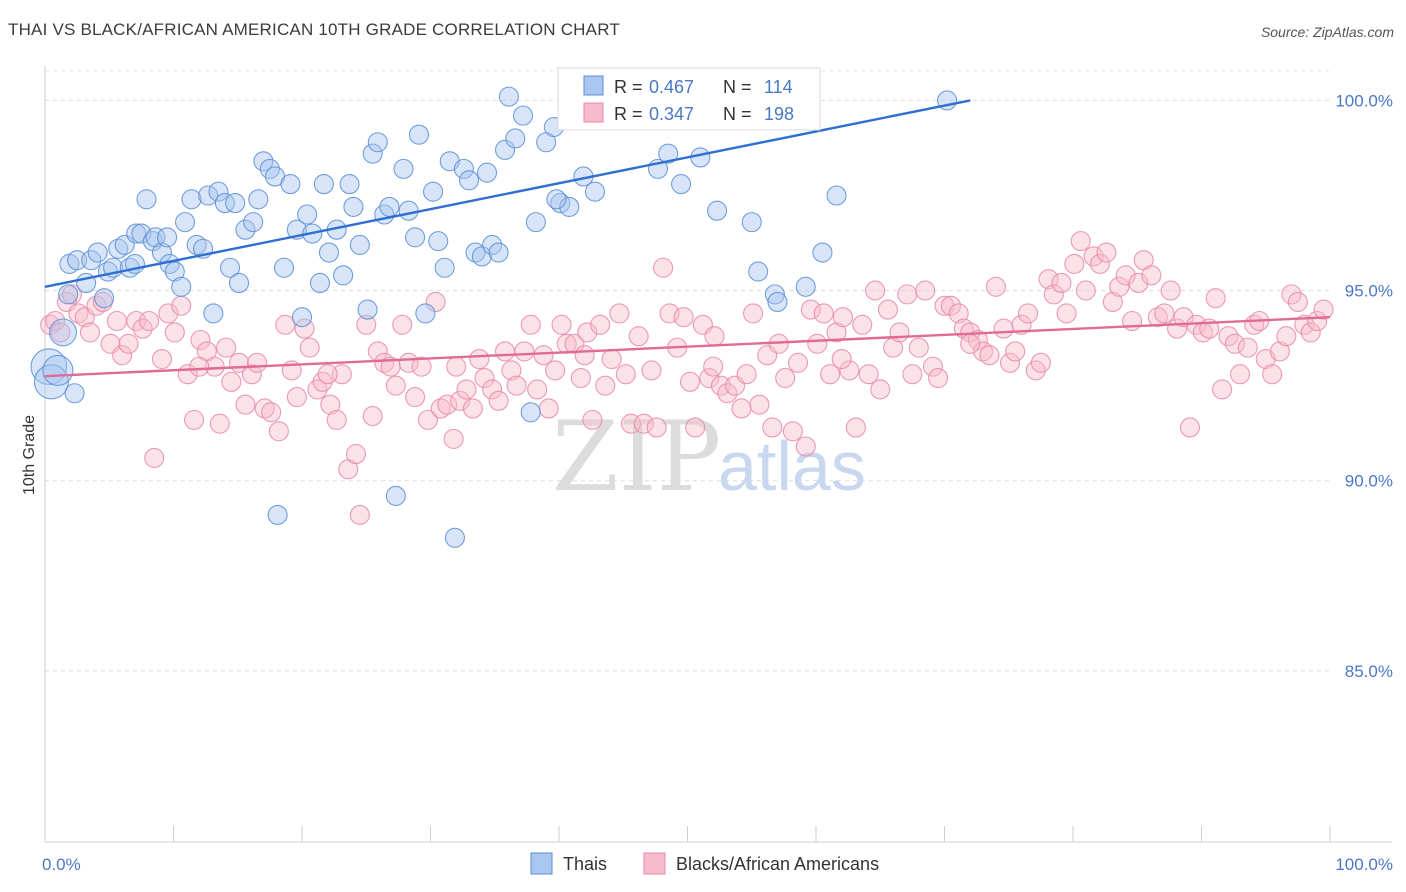 The image size is (1406, 892). I want to click on series-legend: Thais Blacks/African Americans, so click(704, 863).